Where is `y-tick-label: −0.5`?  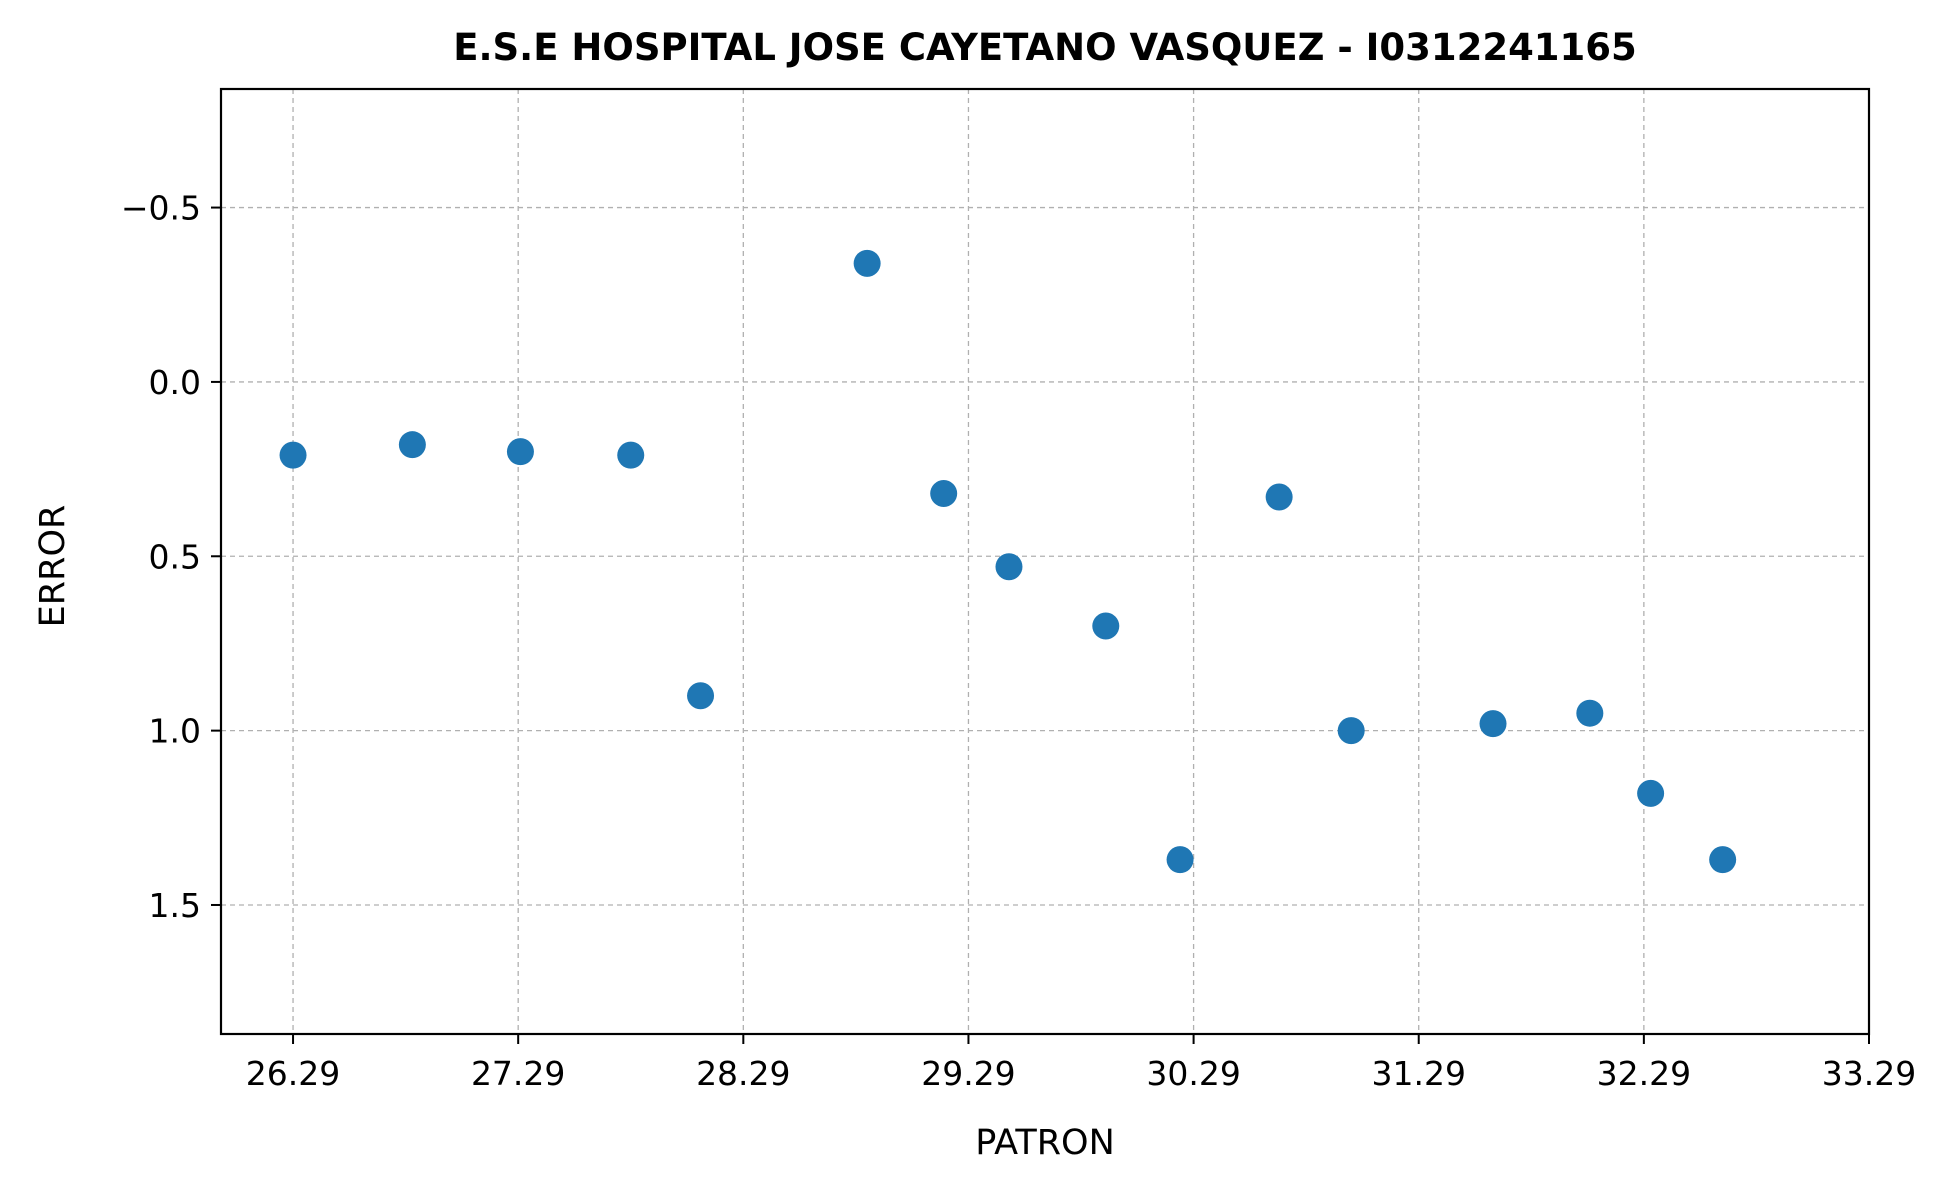
y-tick-label: −0.5 is located at coordinates (161, 208).